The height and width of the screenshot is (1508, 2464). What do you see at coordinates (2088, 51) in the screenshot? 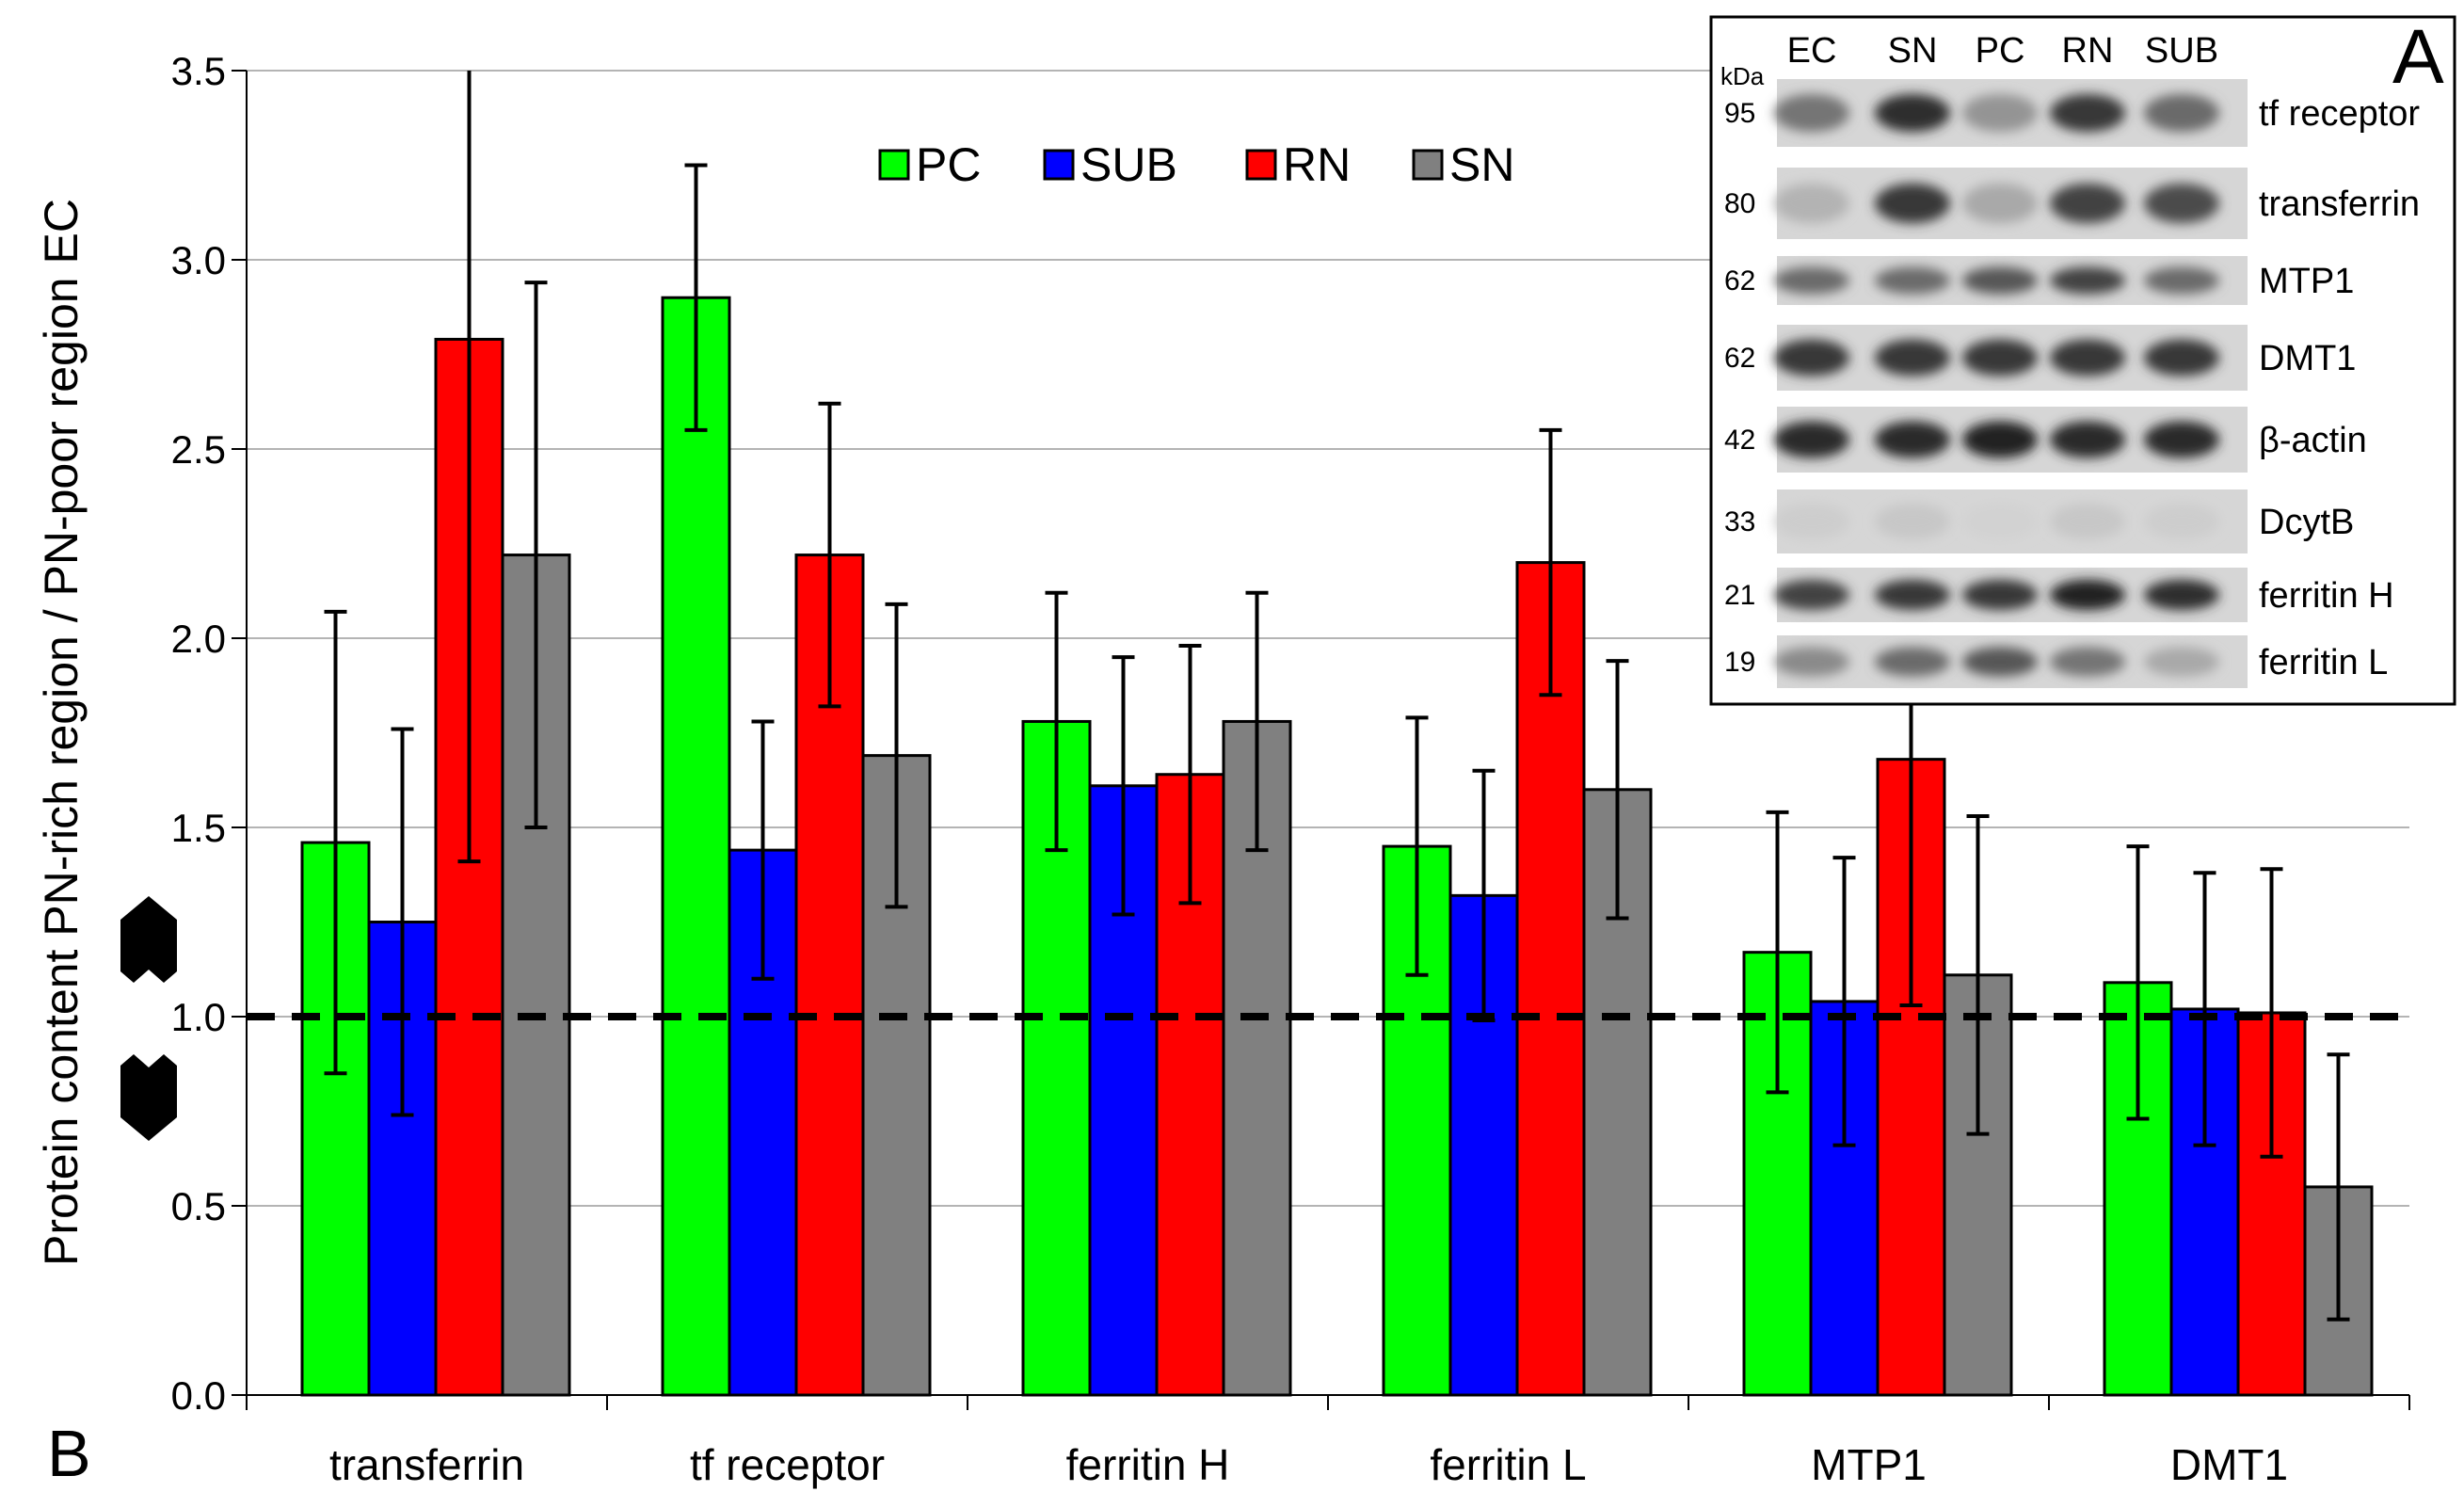
I see `blot-lane-label: RN` at bounding box center [2088, 51].